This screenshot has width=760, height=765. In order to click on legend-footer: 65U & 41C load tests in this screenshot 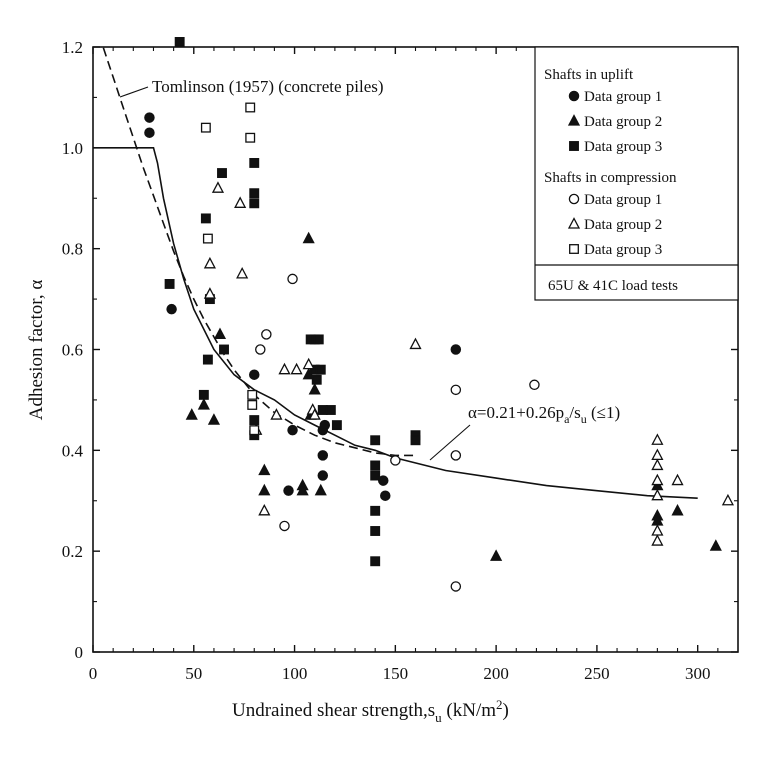, I will do `click(613, 286)`.